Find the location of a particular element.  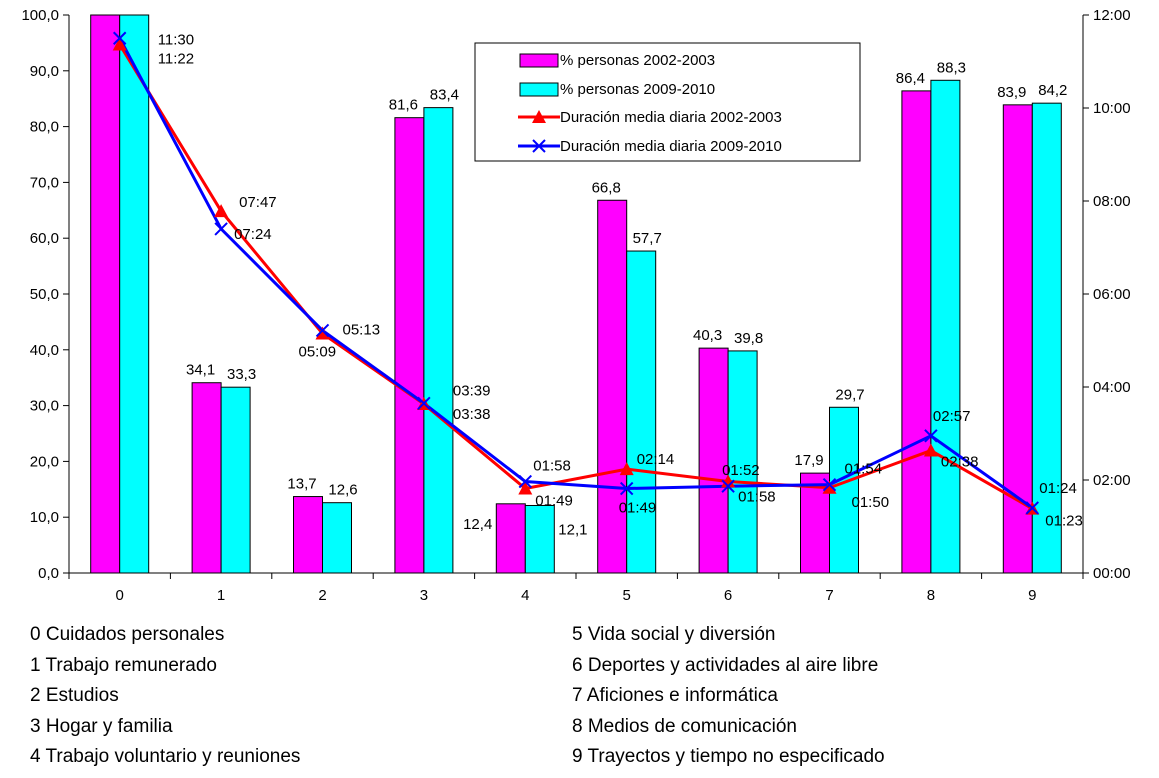

duration-label-2002-2003: 03:38 is located at coordinates (472, 414).